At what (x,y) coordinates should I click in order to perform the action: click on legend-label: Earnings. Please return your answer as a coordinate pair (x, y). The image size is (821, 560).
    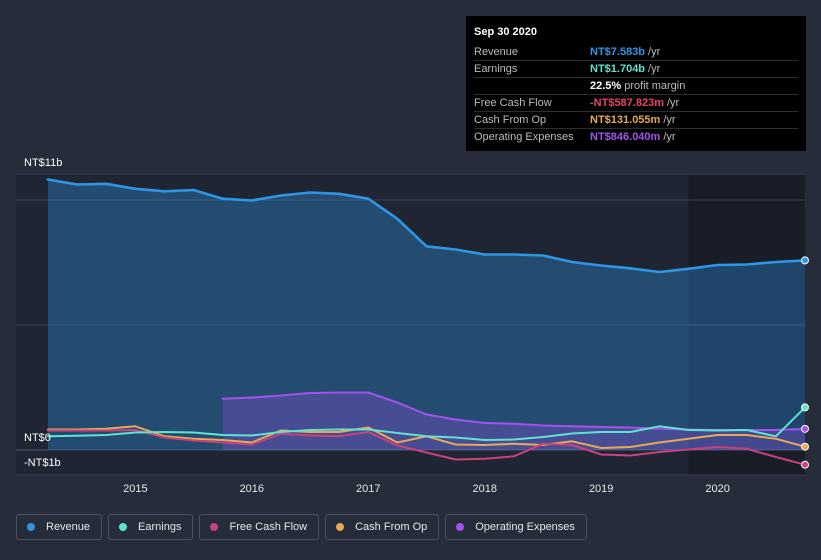
    Looking at the image, I should click on (160, 527).